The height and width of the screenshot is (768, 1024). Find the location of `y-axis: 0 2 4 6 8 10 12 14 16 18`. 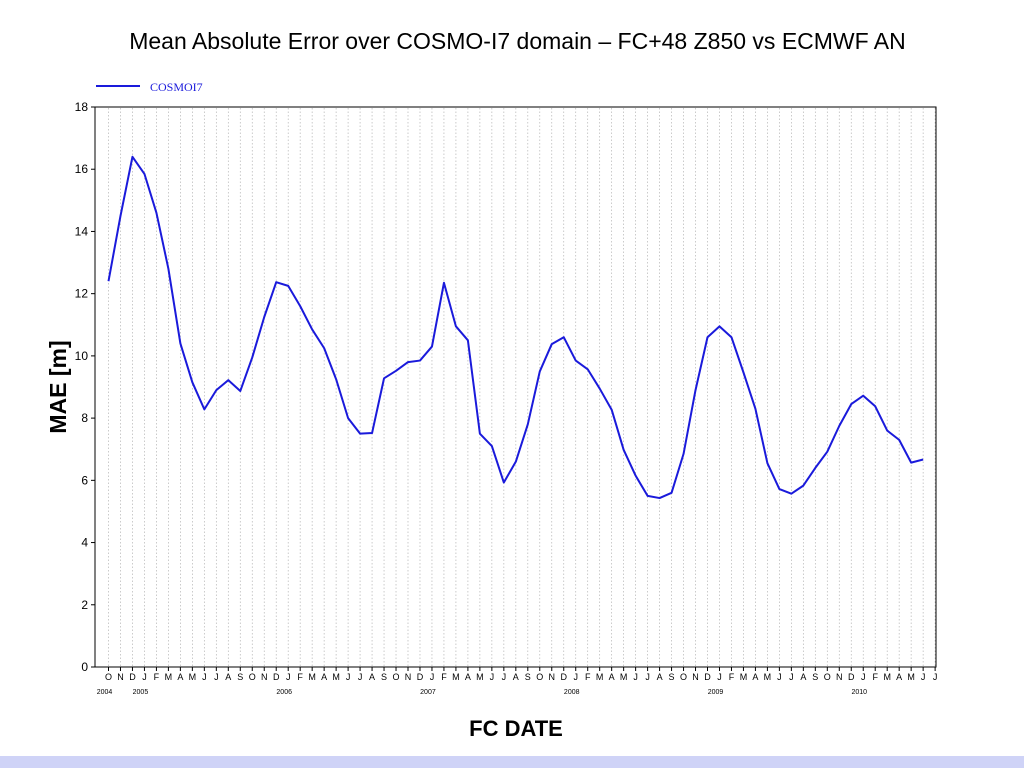

y-axis: 0 2 4 6 8 10 12 14 16 18 is located at coordinates (85, 387).